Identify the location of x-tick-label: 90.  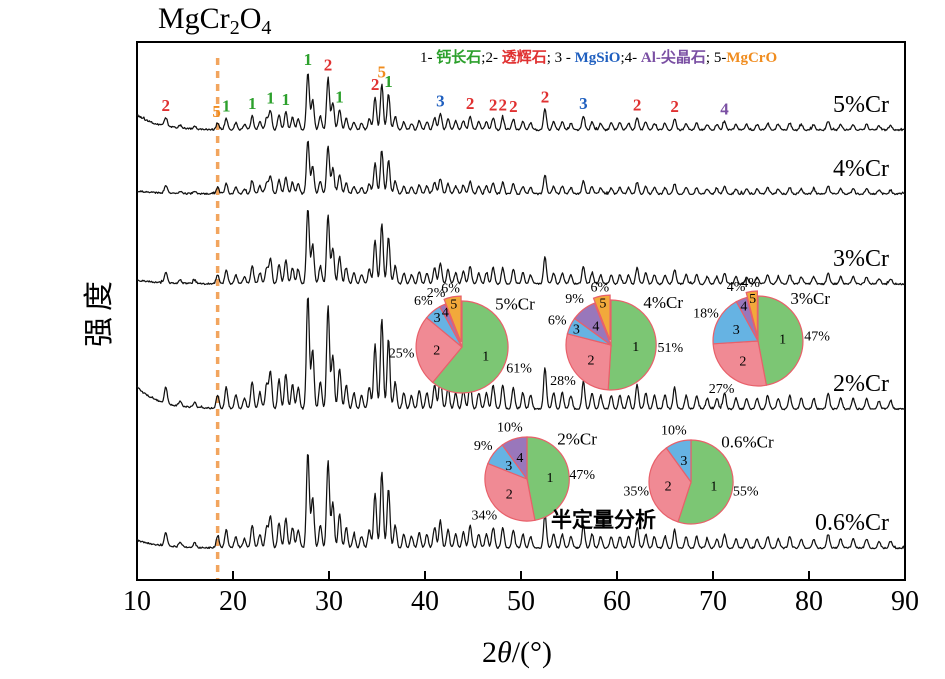
(905, 601).